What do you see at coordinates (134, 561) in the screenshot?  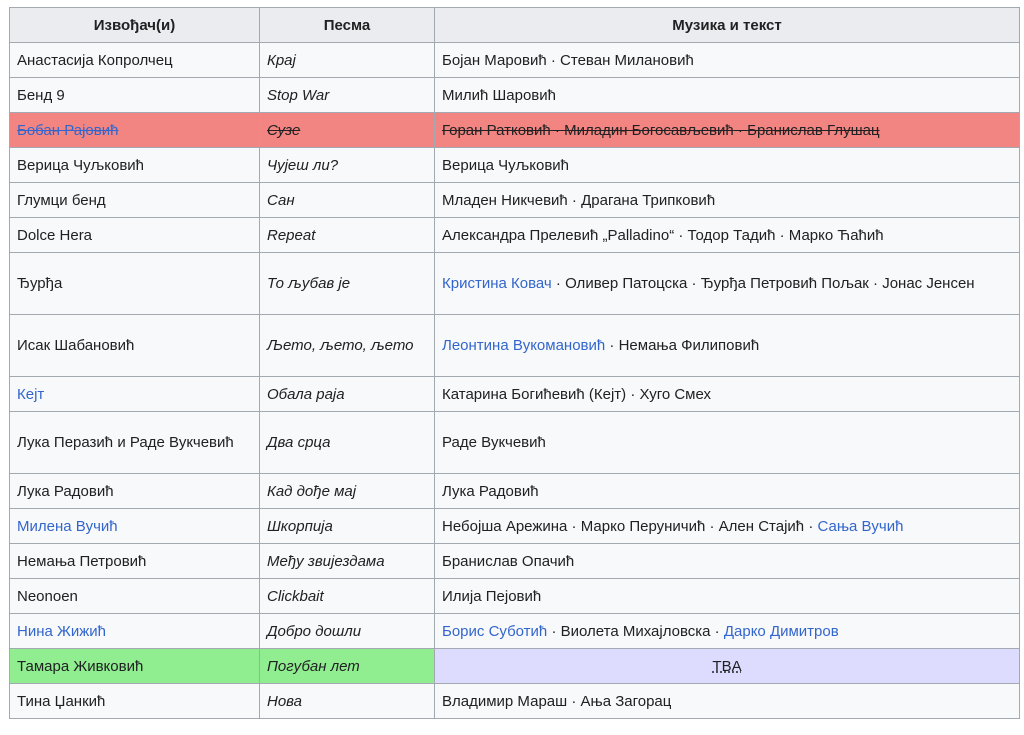 I see `artist-cell: Немања Петровић` at bounding box center [134, 561].